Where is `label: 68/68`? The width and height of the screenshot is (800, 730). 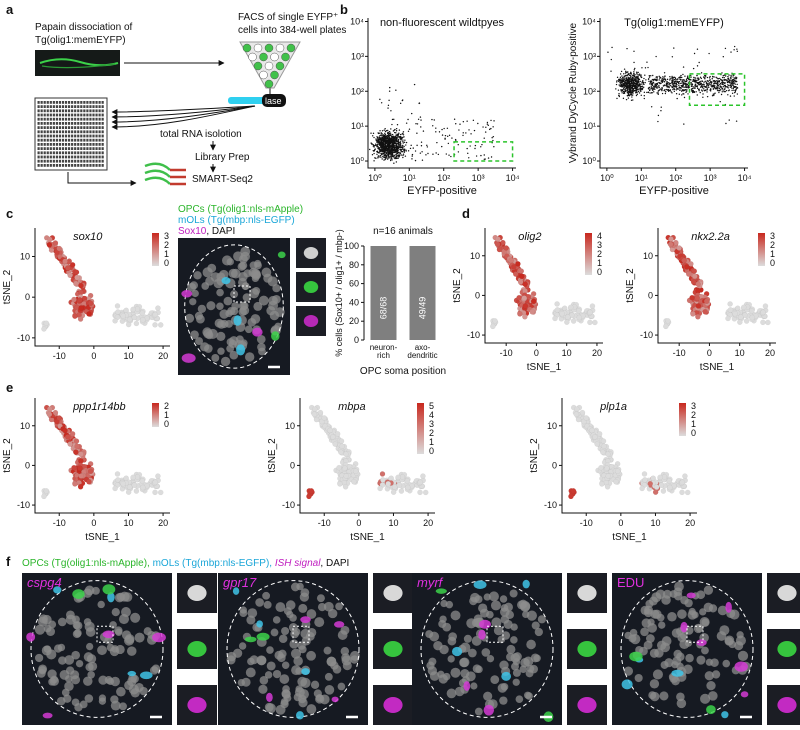 label: 68/68 is located at coordinates (384, 308).